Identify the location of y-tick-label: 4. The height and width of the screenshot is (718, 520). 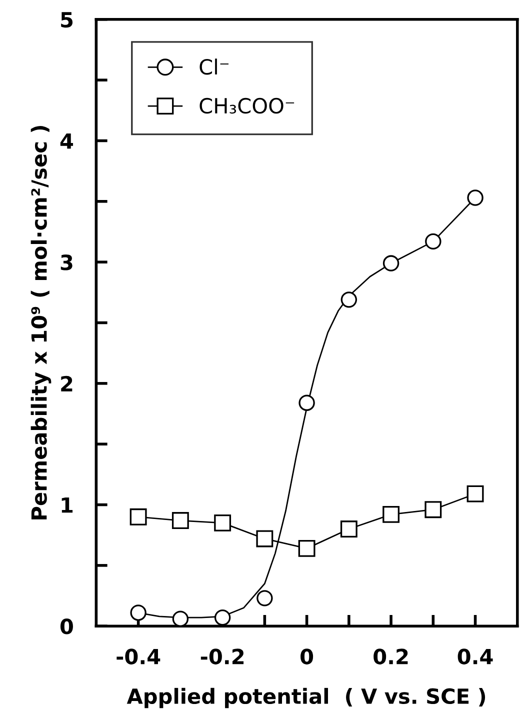
(67, 141).